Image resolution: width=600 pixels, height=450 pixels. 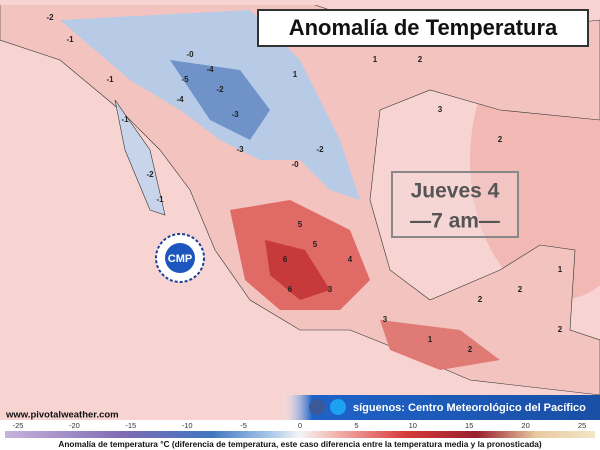 I want to click on edge, so click(x=300, y=2).